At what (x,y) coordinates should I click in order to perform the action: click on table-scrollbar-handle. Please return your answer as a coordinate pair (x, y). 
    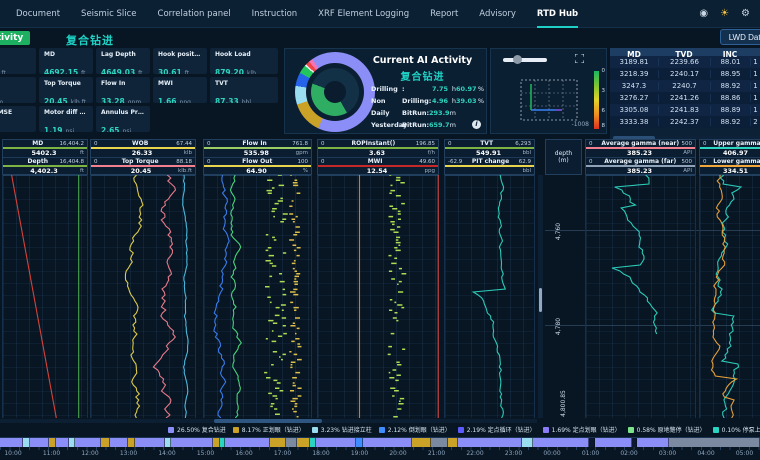
    Looking at the image, I should click on (634, 138).